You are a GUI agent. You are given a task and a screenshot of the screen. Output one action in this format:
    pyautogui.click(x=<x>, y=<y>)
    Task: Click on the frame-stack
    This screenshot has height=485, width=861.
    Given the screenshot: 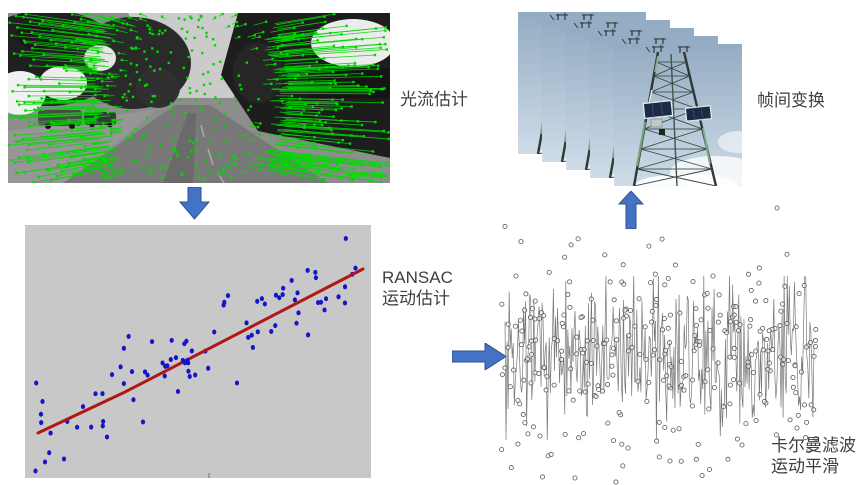 What is the action you would take?
    pyautogui.click(x=634, y=100)
    